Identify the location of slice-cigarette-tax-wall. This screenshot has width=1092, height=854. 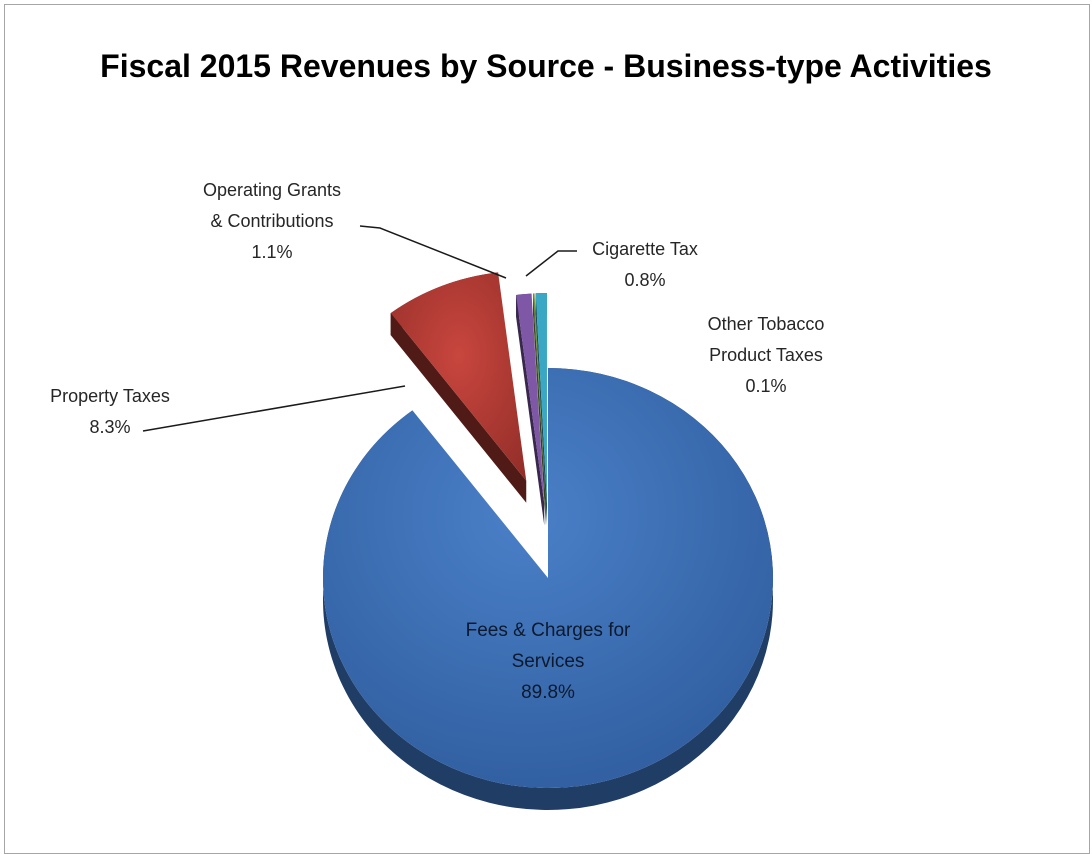
(541, 409).